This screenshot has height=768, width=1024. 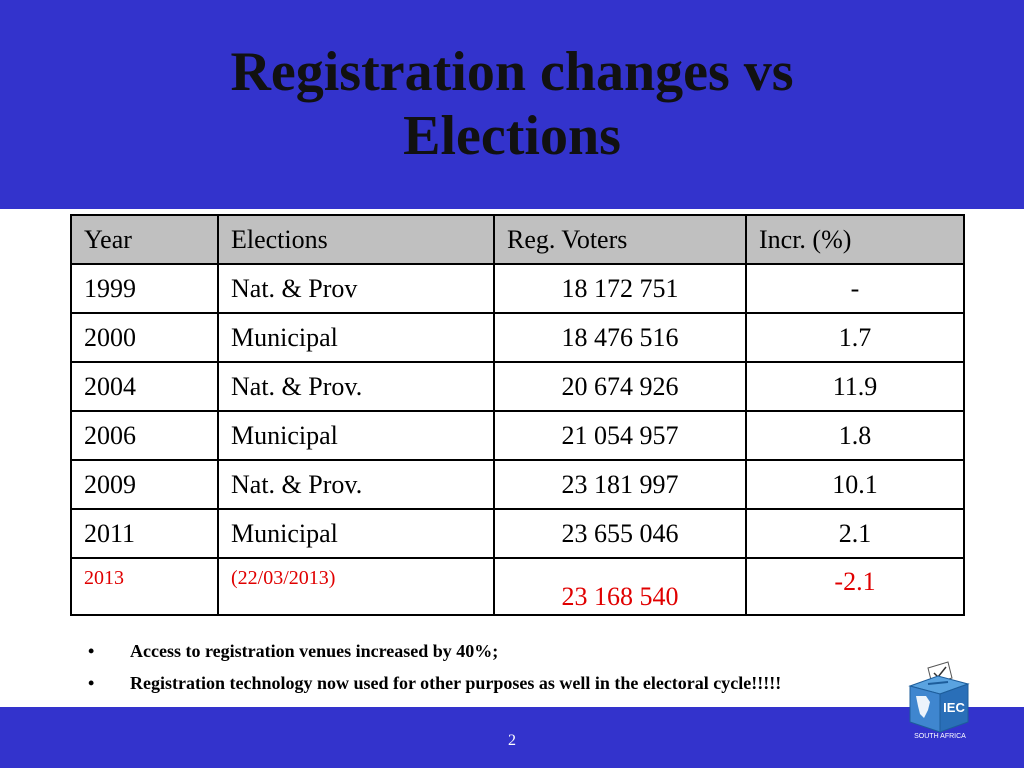 What do you see at coordinates (620, 337) in the screenshot?
I see `cell-reg-voters: 18 476 516` at bounding box center [620, 337].